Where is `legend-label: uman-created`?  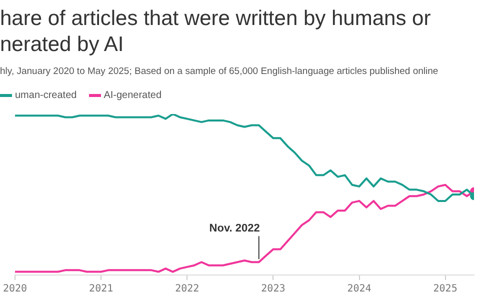
legend-label: uman-created is located at coordinates (45, 95).